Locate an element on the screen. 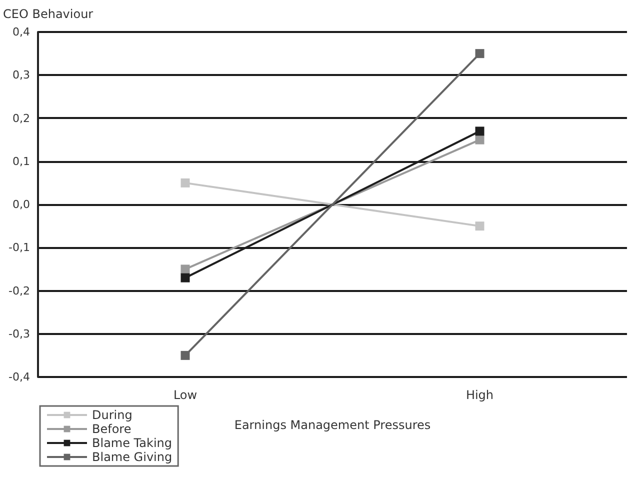 The image size is (628, 489). x-axis-title: Earnings Management Pressures is located at coordinates (332, 425).